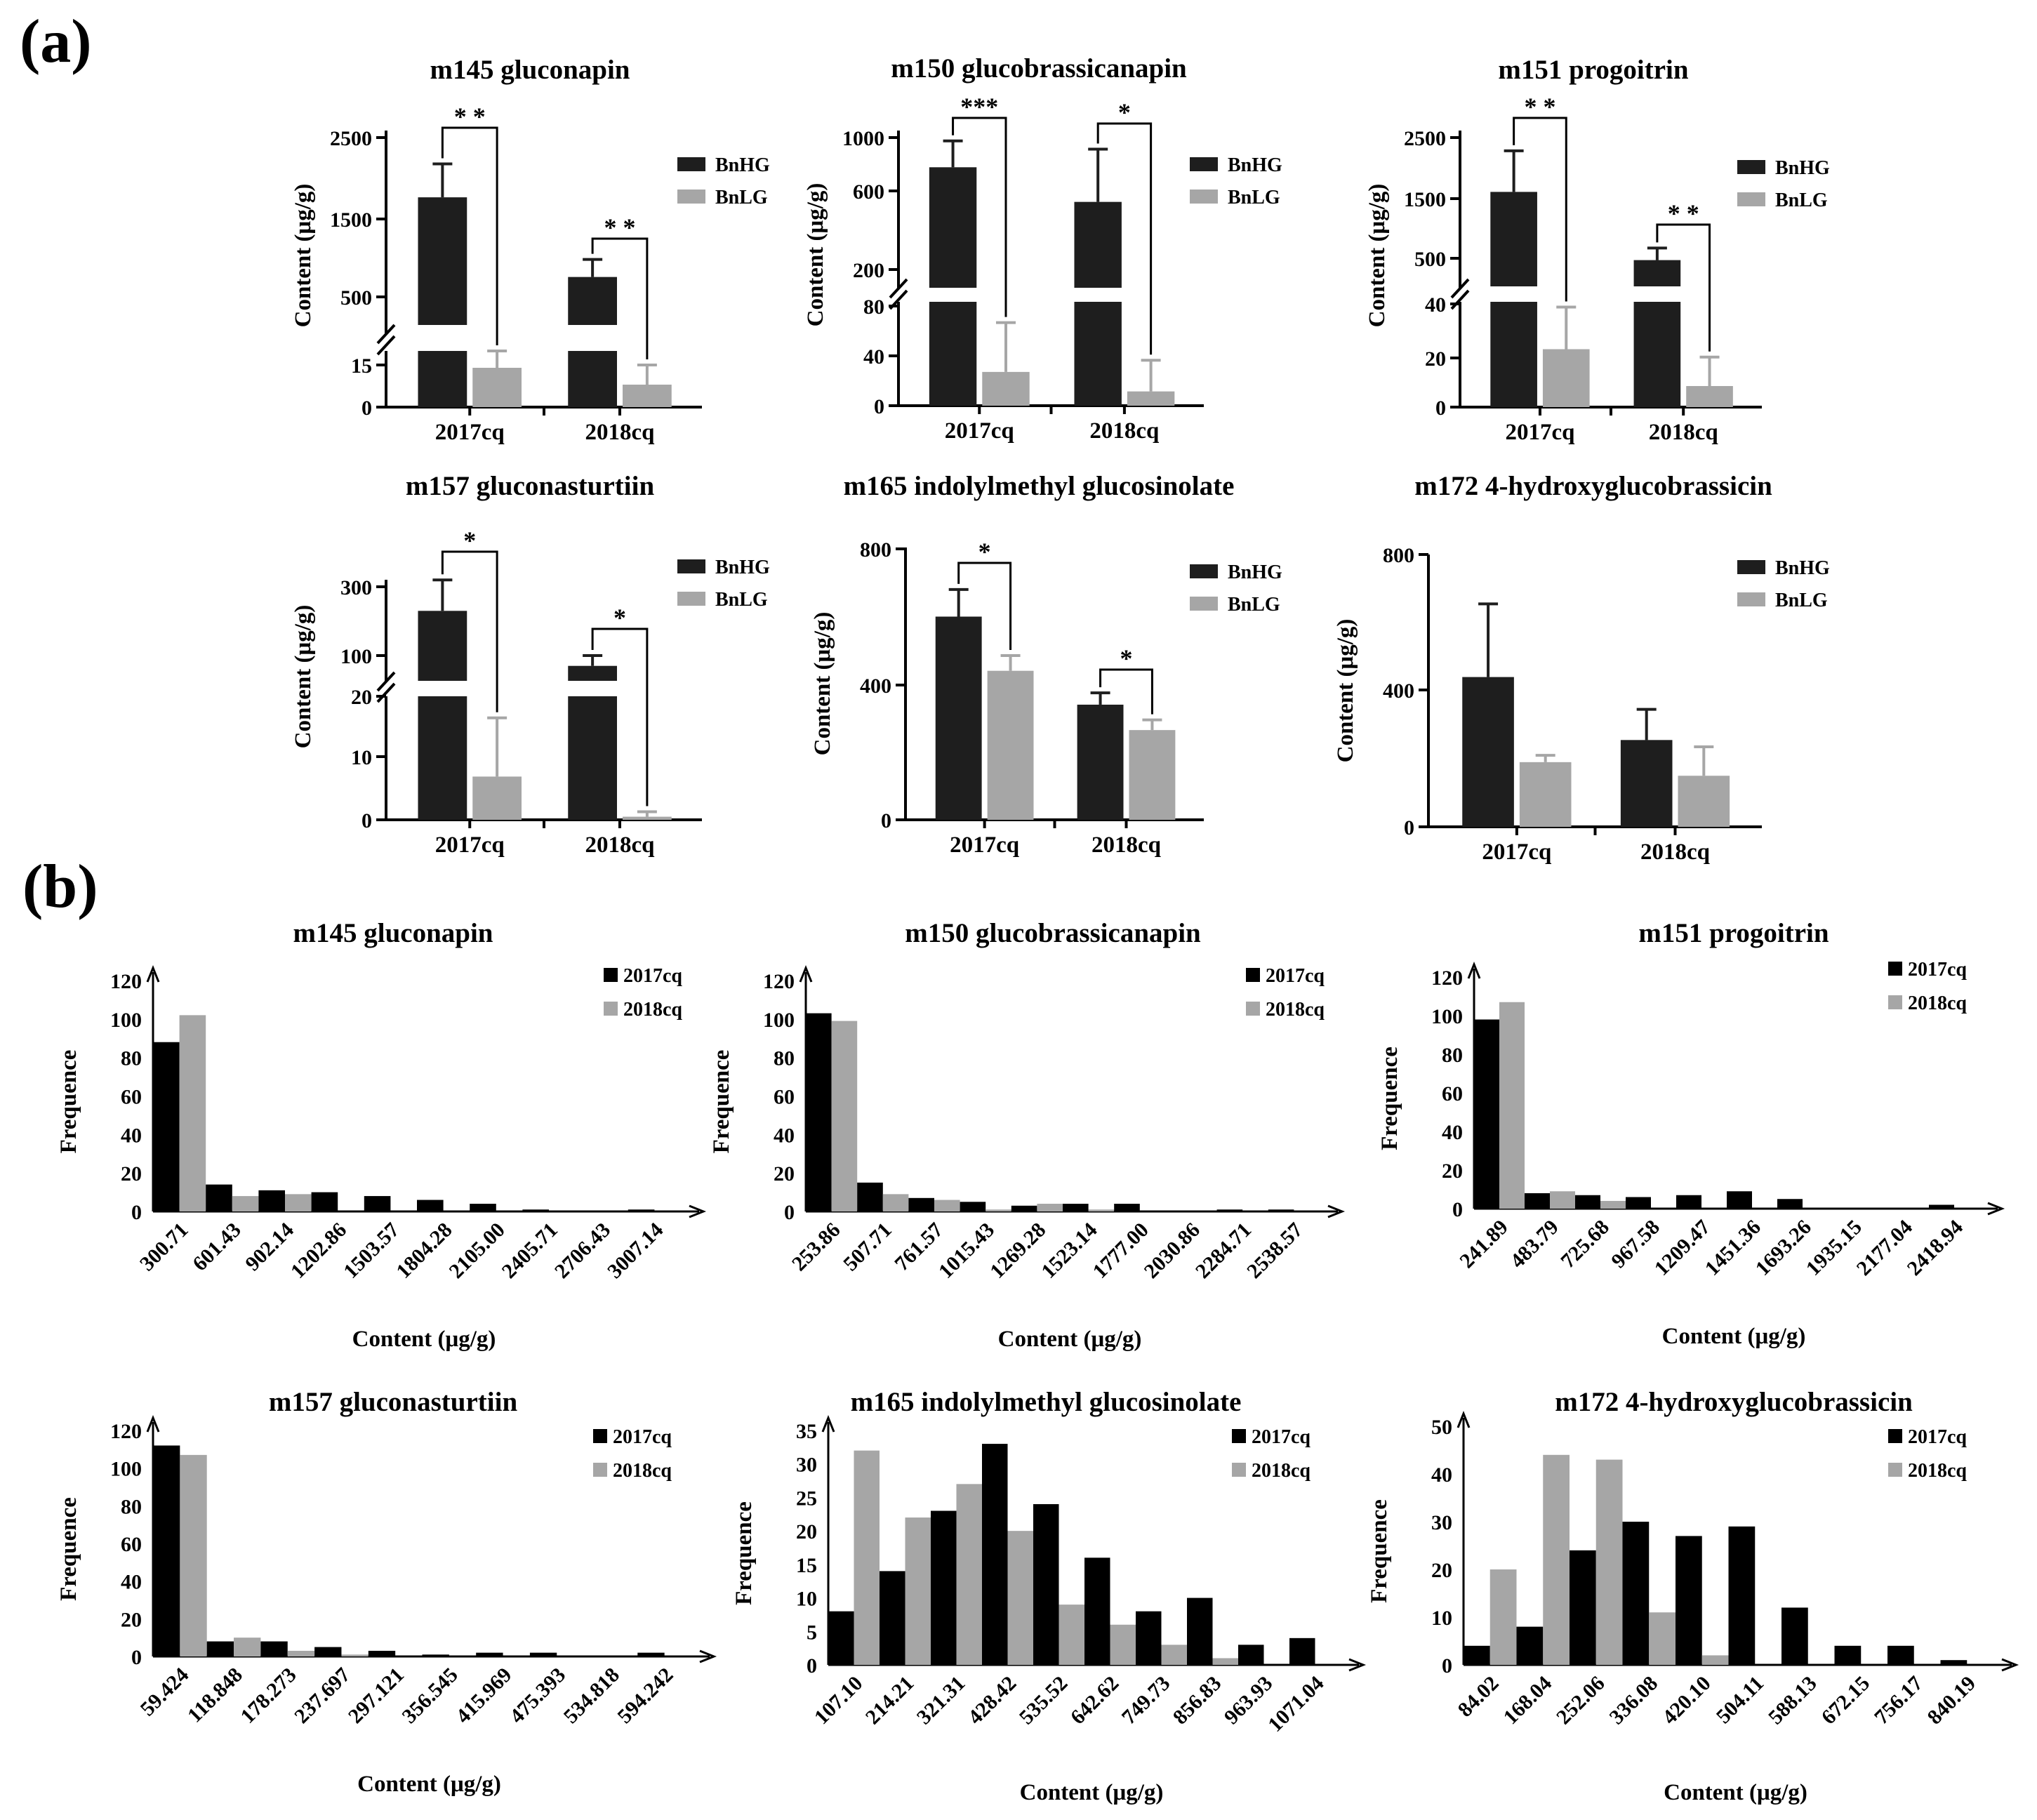 The width and height of the screenshot is (2037, 1820). What do you see at coordinates (742, 567) in the screenshot?
I see `legend-label: BnHG` at bounding box center [742, 567].